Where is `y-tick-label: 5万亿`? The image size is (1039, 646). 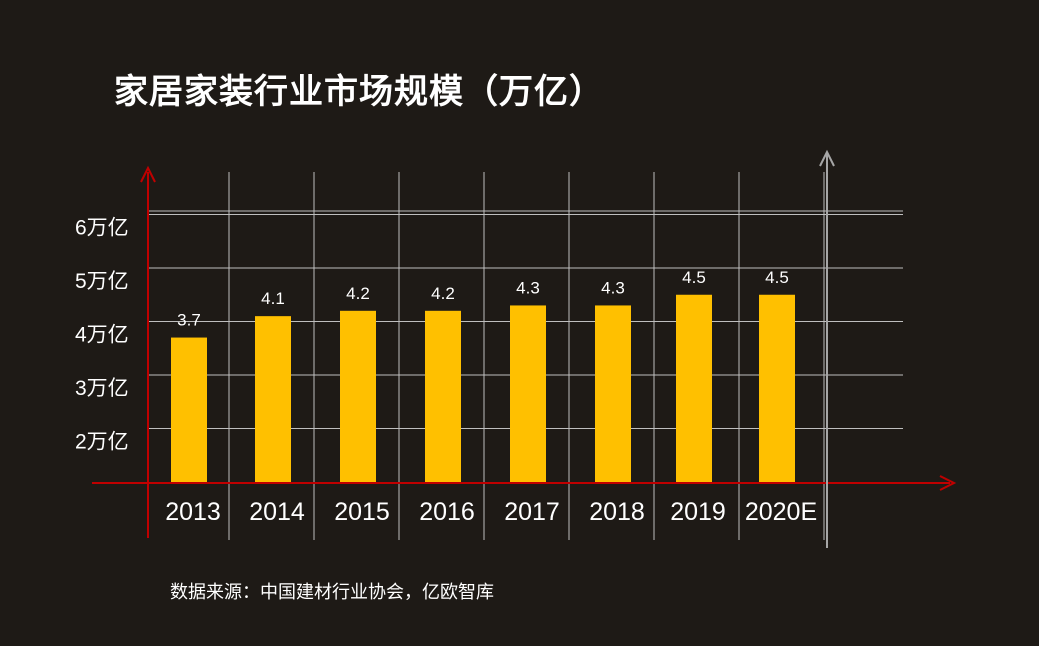
y-tick-label: 5万亿 is located at coordinates (102, 281).